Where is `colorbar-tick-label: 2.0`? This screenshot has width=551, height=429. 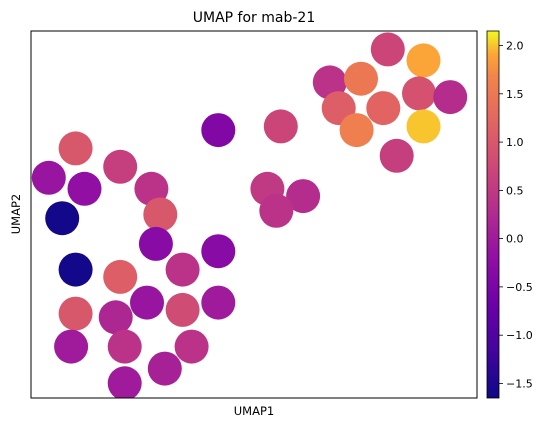
colorbar-tick-label: 2.0 is located at coordinates (515, 46).